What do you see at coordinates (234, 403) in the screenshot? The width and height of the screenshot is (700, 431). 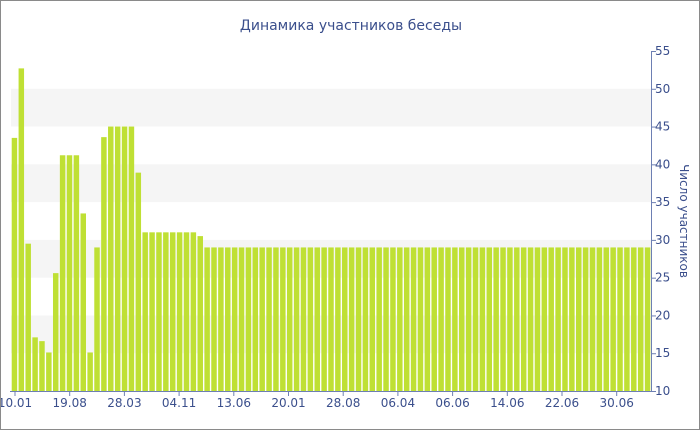 I see `x-tick-label: 13.06` at bounding box center [234, 403].